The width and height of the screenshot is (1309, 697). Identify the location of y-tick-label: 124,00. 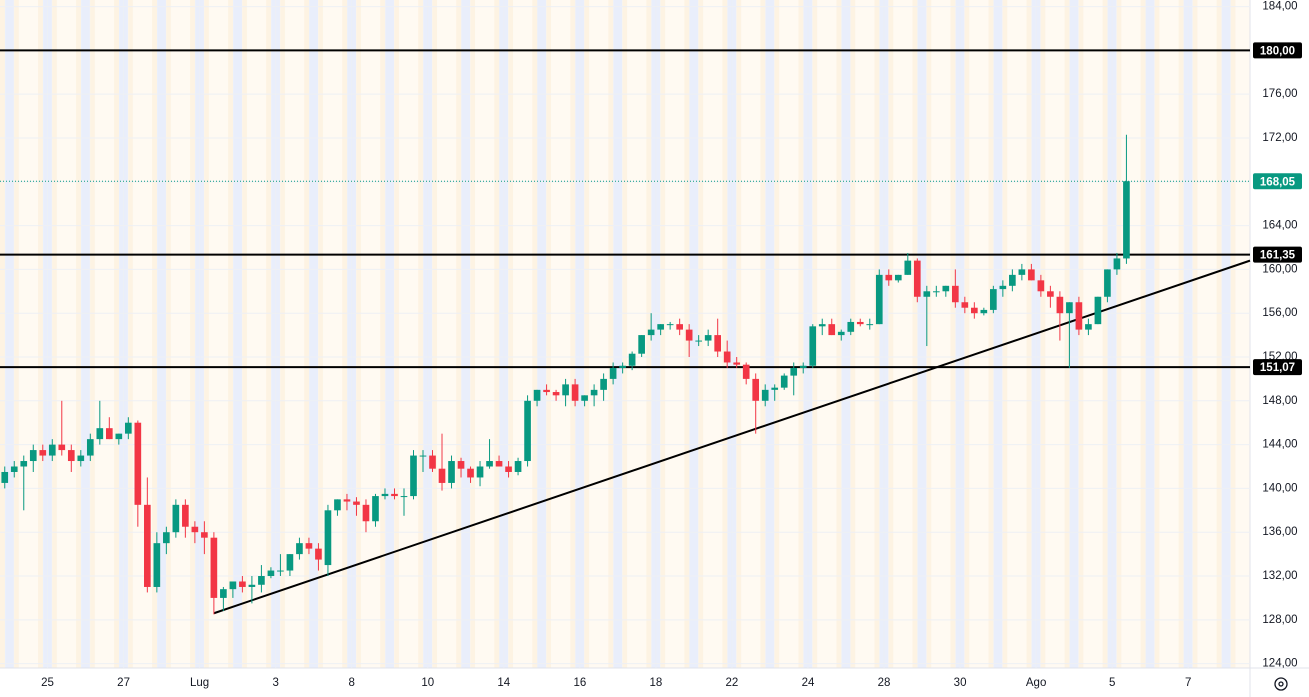
(1279, 664).